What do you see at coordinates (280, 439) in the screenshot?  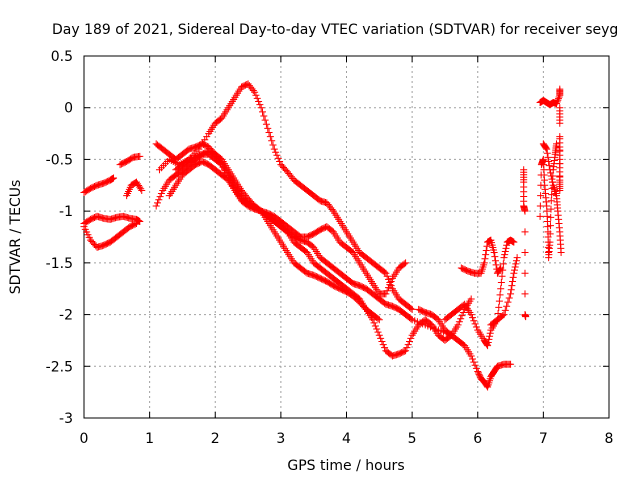 I see `x-tick-label: 3` at bounding box center [280, 439].